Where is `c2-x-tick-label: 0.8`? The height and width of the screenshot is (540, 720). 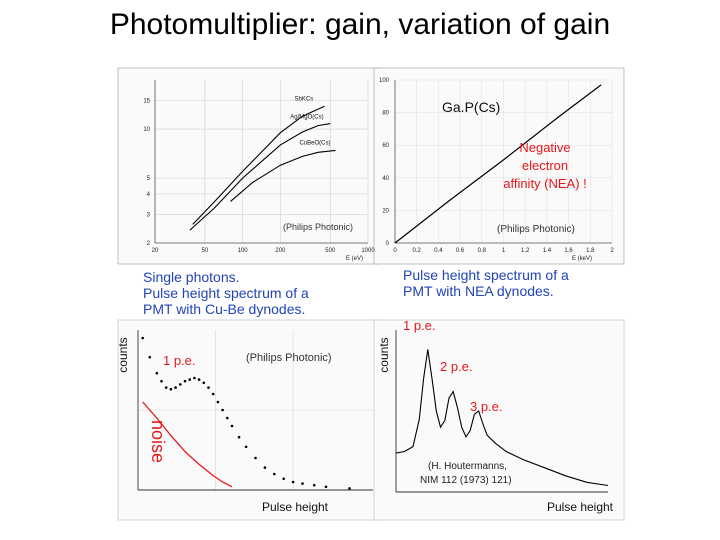
c2-x-tick-label: 0.8 is located at coordinates (482, 251).